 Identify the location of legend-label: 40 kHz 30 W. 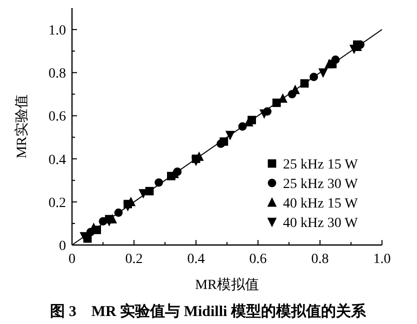
(321, 223).